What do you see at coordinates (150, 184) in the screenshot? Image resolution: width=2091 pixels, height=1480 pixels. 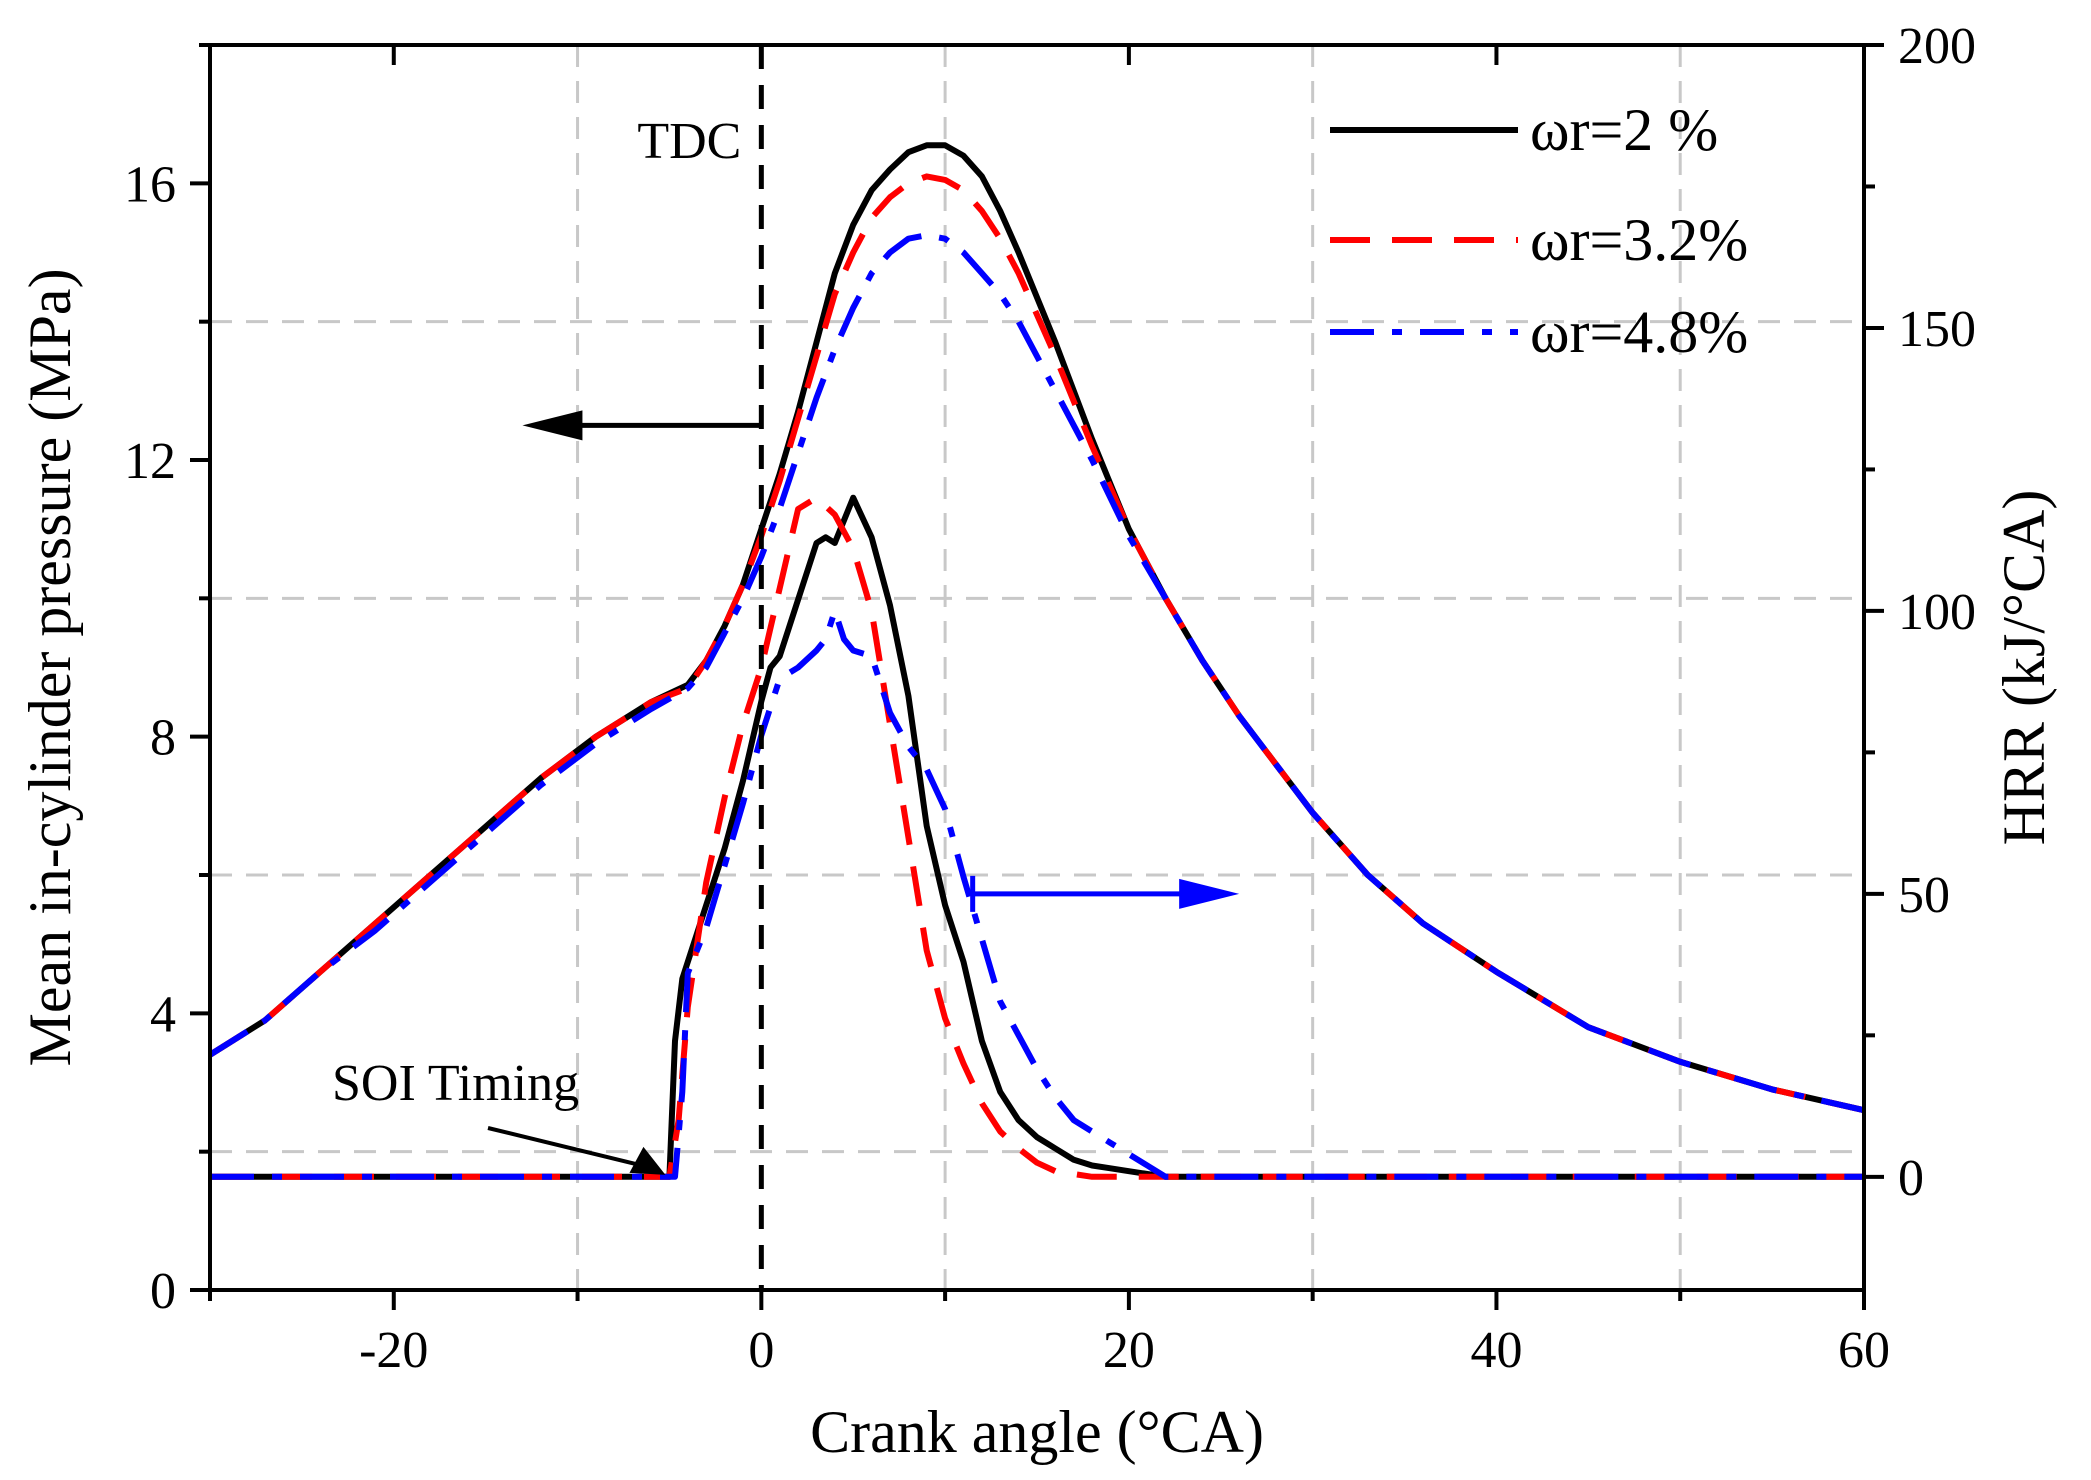 I see `y-left-tick-label: 16` at bounding box center [150, 184].